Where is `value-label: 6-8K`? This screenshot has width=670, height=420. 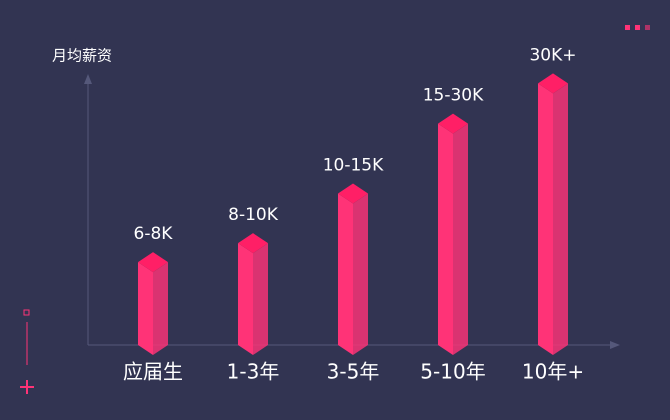
value-label: 6-8K is located at coordinates (154, 234).